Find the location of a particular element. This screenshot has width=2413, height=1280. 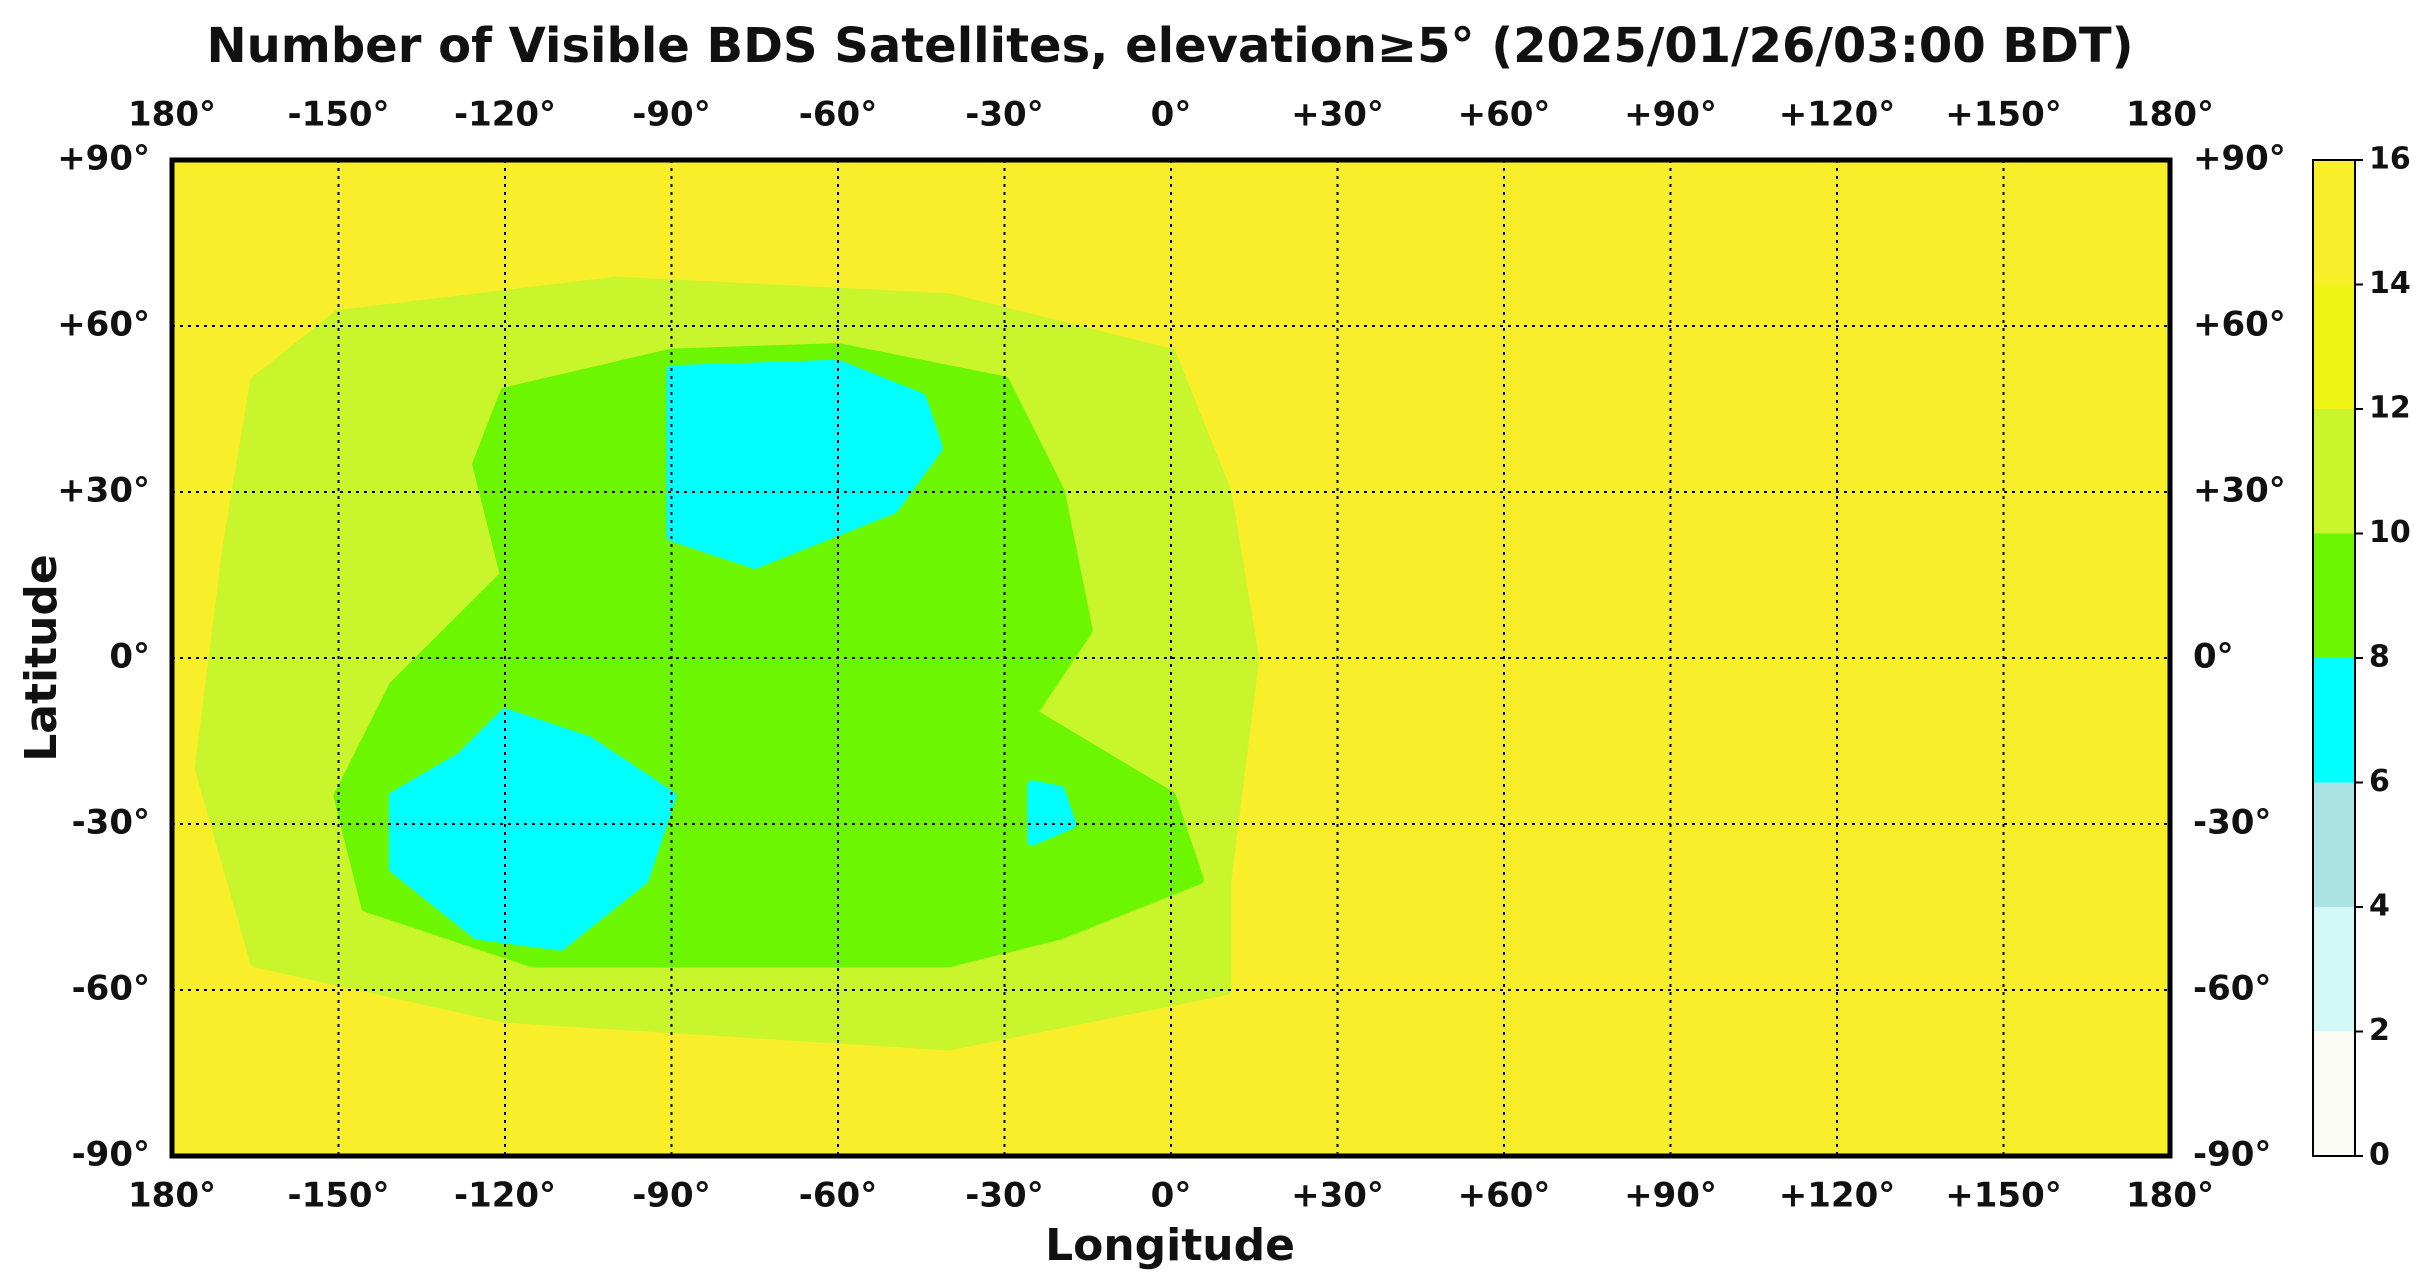

y-tick-label-right: +90° is located at coordinates (2239, 159).